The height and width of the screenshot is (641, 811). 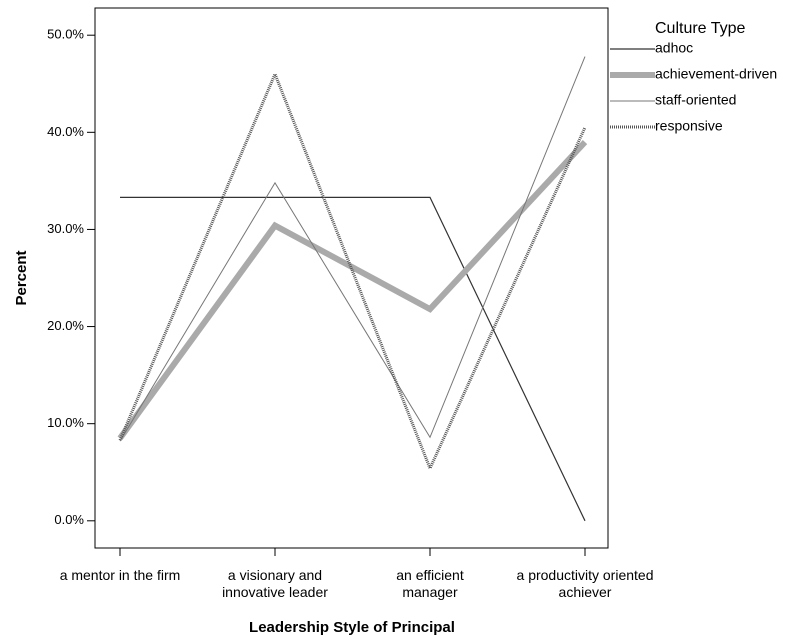 What do you see at coordinates (674, 48) in the screenshot?
I see `legend-label: adhoc` at bounding box center [674, 48].